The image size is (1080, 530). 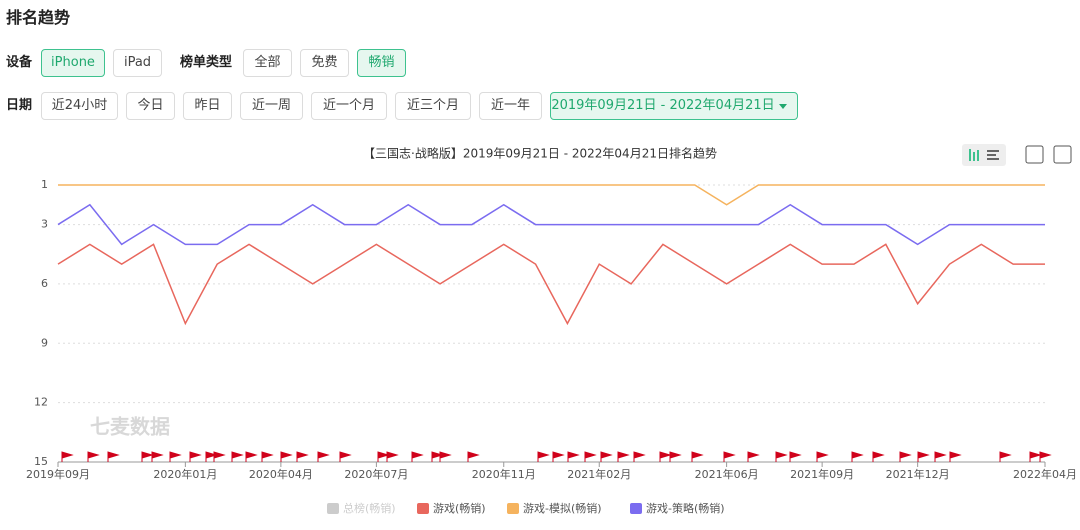 I want to click on date-button: 昨日, so click(x=207, y=106).